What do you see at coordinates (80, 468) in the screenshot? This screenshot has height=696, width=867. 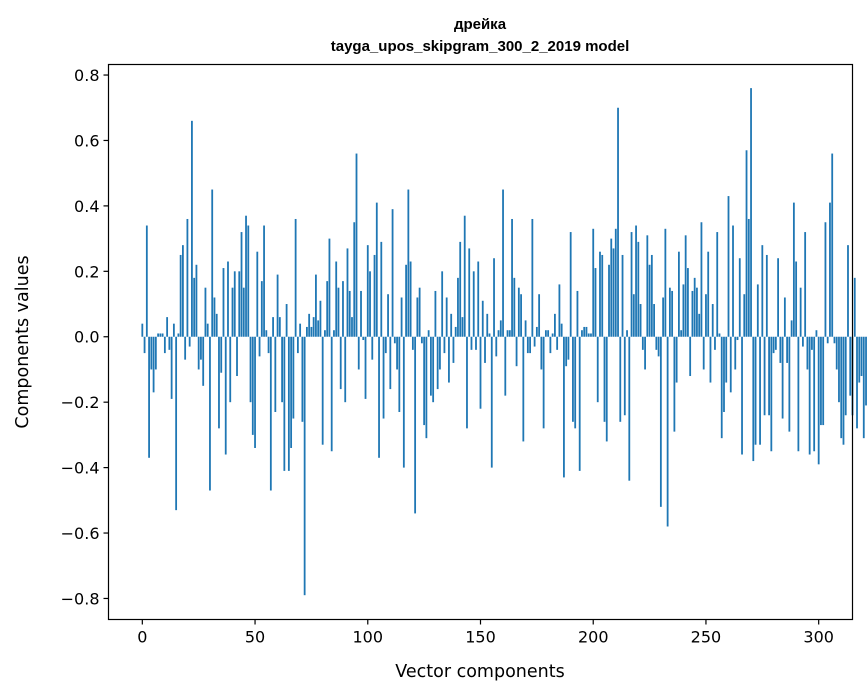 I see `y-tick-label: −0.4` at bounding box center [80, 468].